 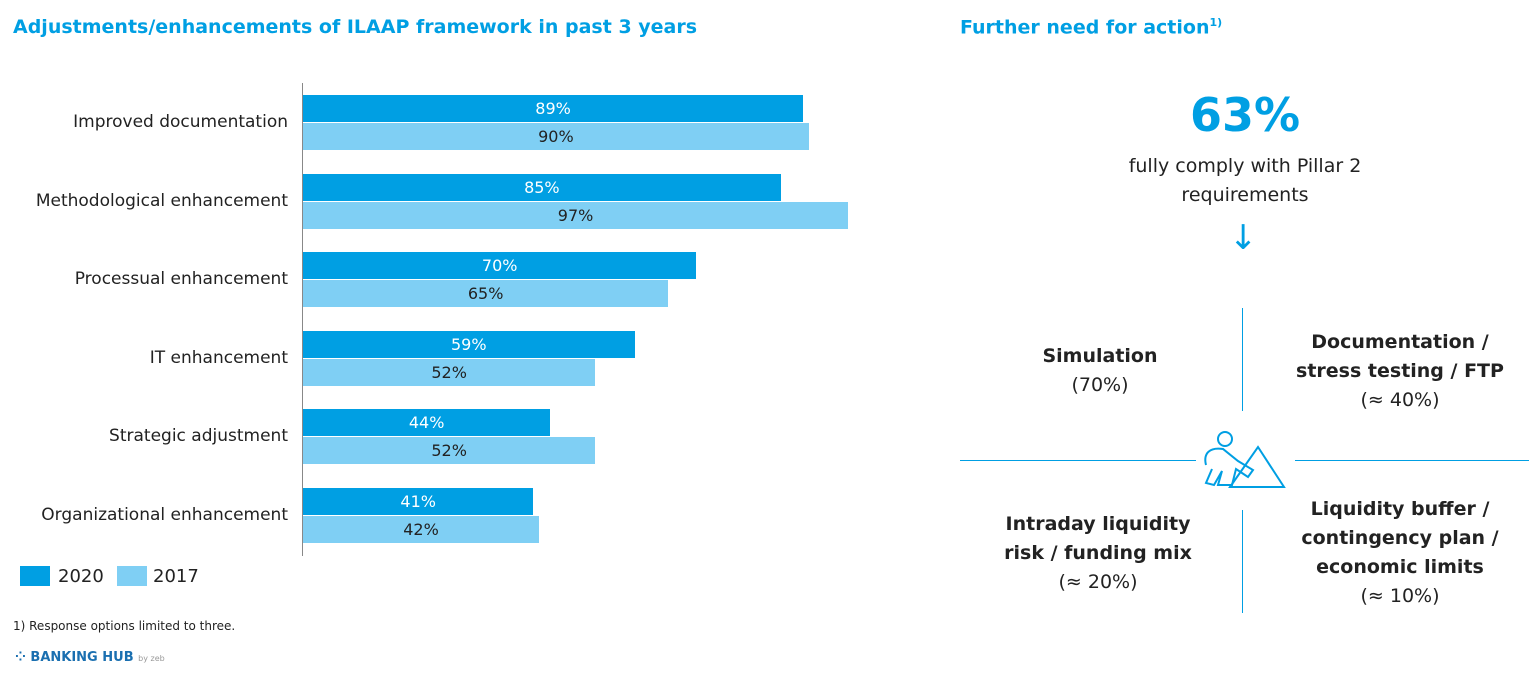 I want to click on bar-2020: 41%, so click(x=418, y=501).